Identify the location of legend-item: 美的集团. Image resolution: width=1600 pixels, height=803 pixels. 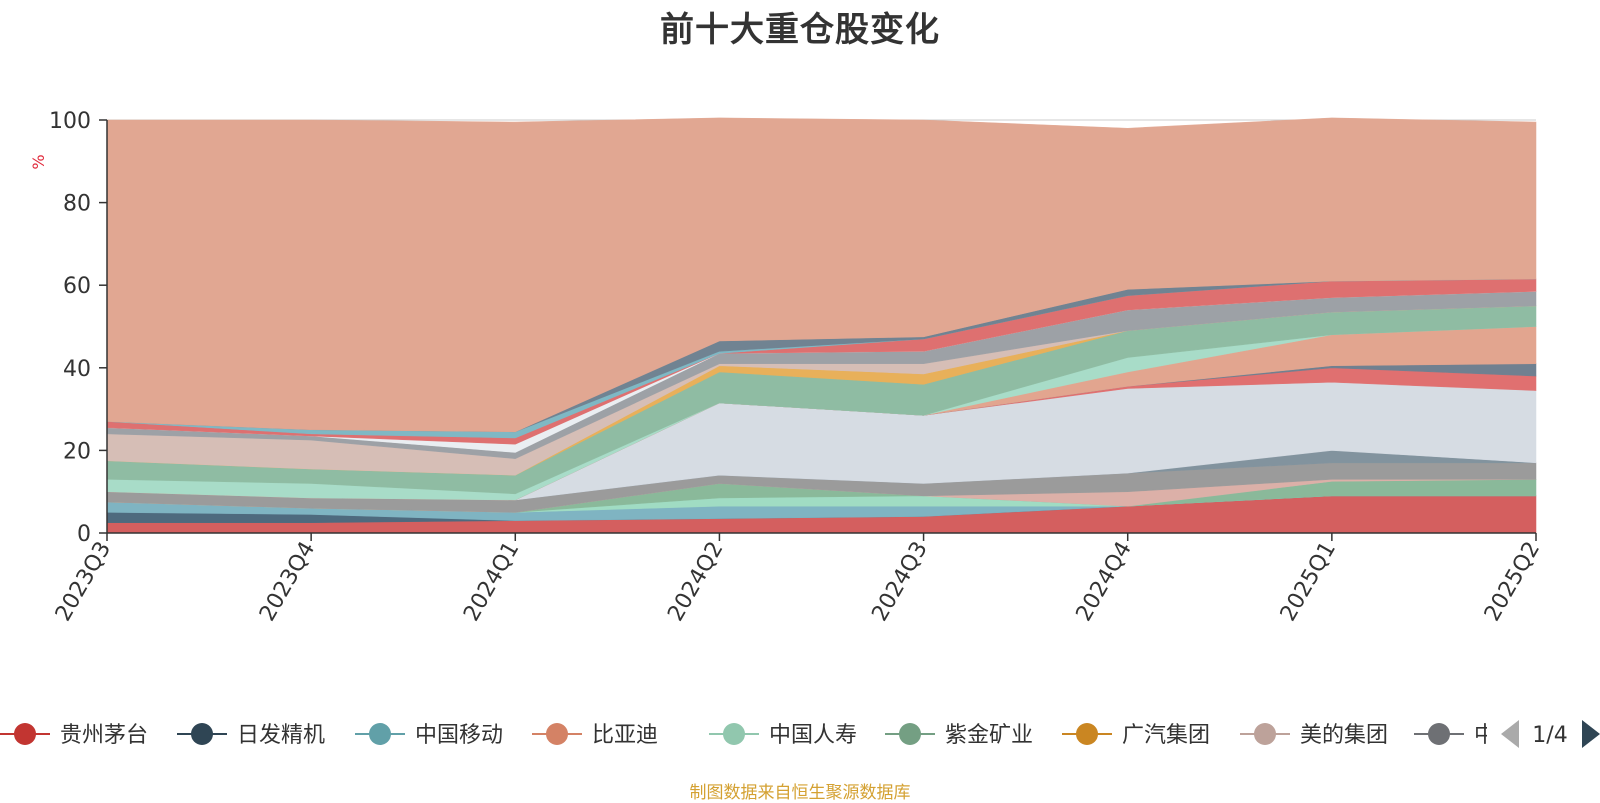
(1314, 735).